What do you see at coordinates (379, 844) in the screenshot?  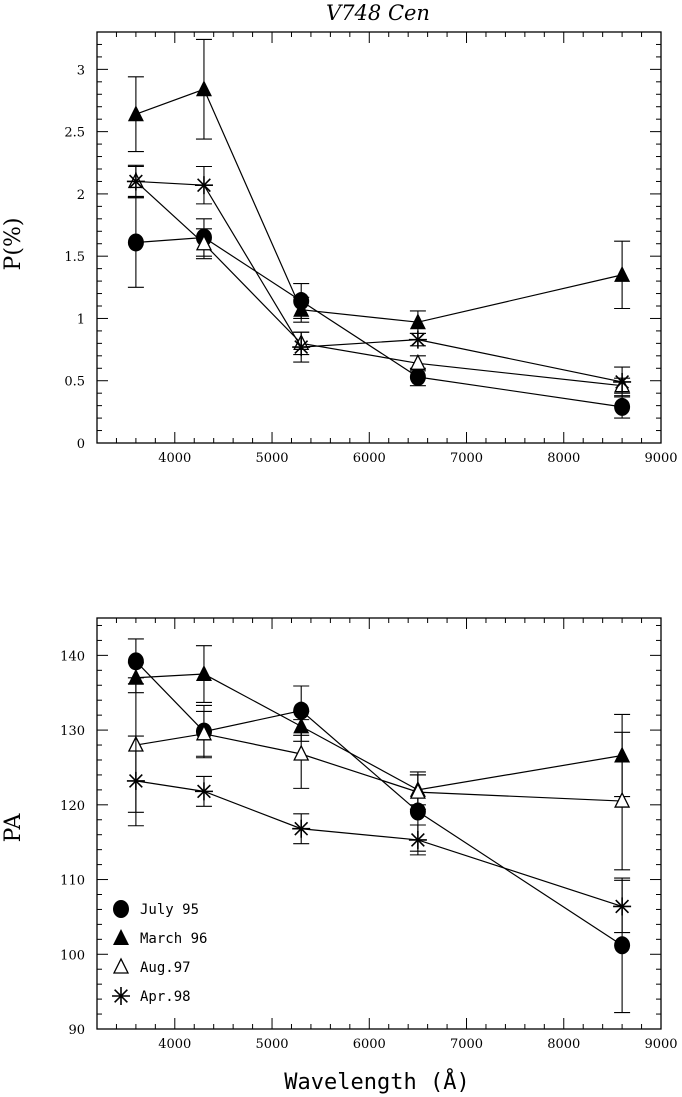 I see `bottom-series-line` at bounding box center [379, 844].